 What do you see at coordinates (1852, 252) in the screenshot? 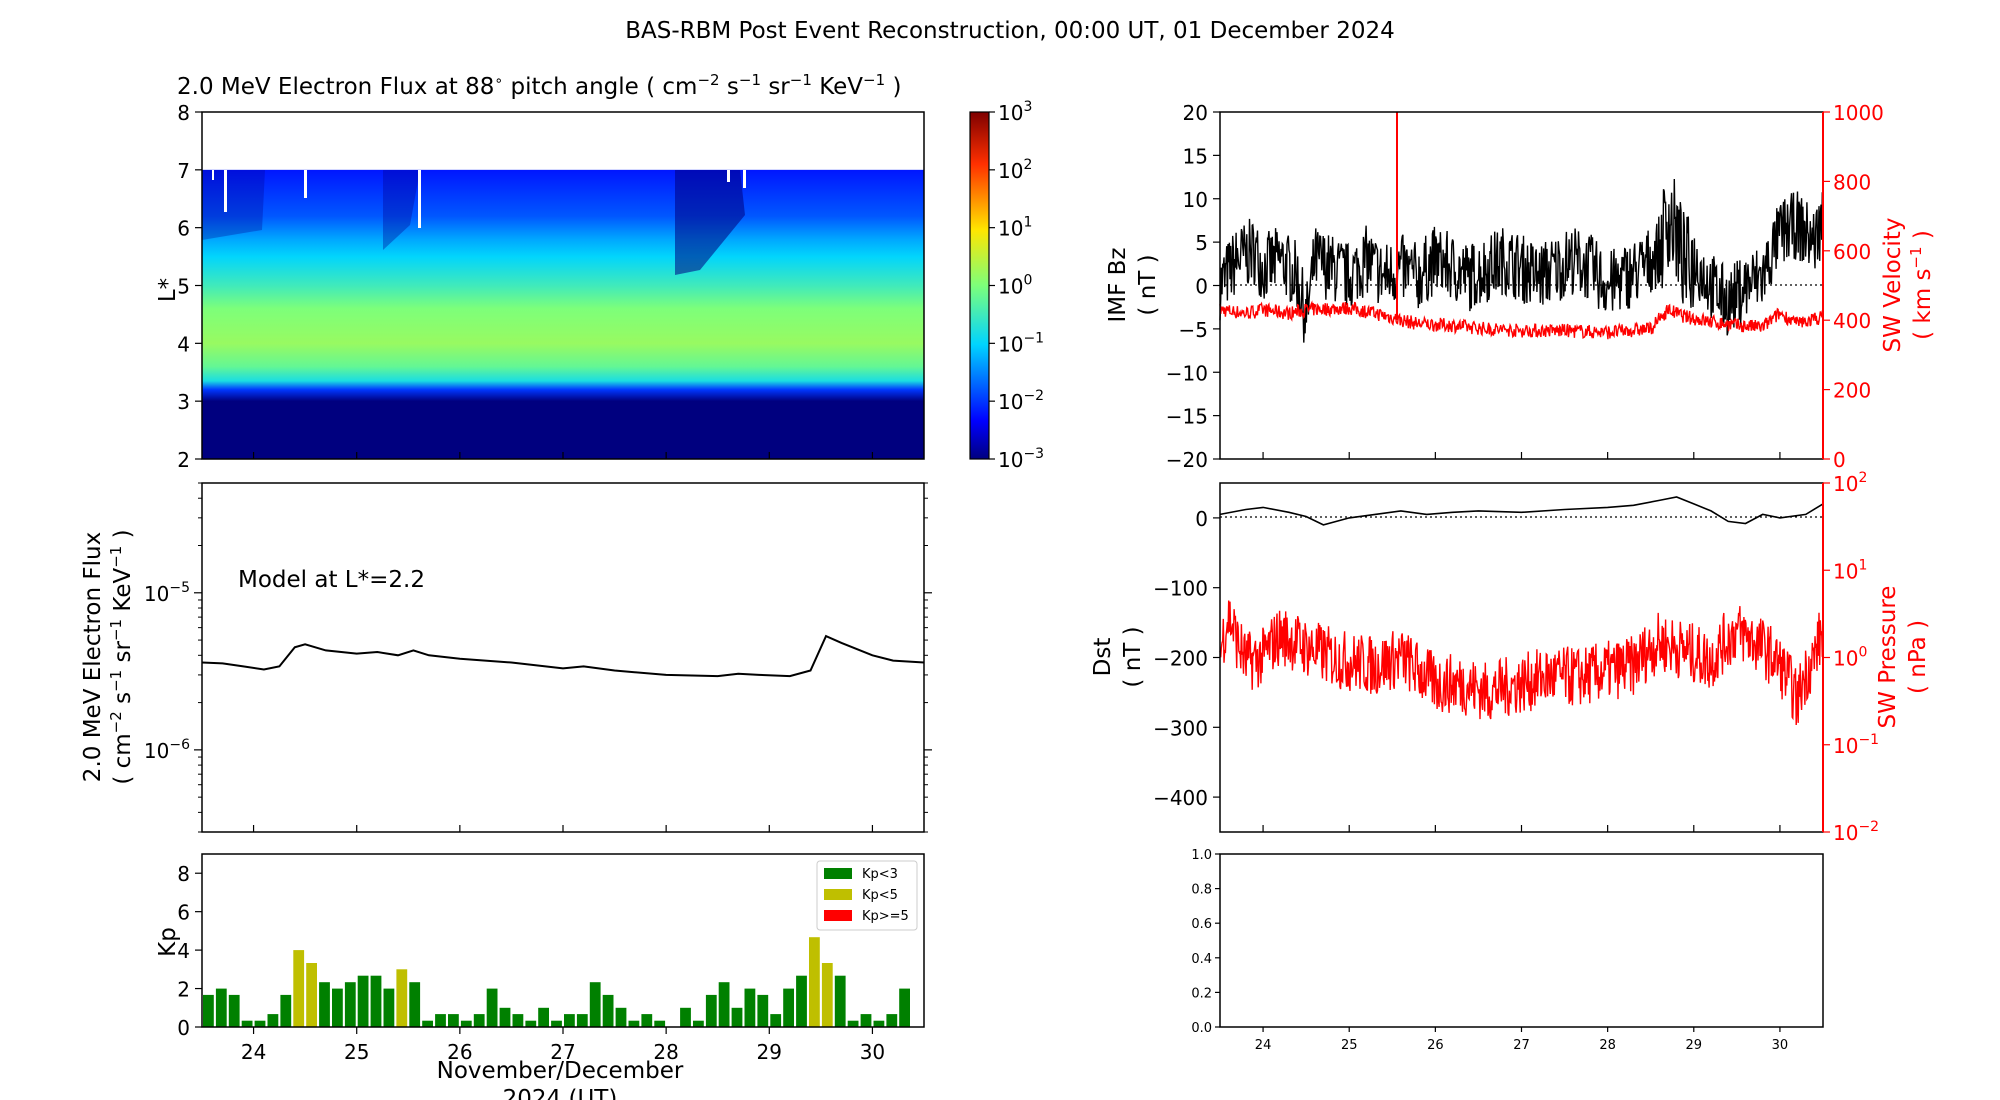
I see `sw-velocity-y-tick-label: 600` at bounding box center [1852, 252].